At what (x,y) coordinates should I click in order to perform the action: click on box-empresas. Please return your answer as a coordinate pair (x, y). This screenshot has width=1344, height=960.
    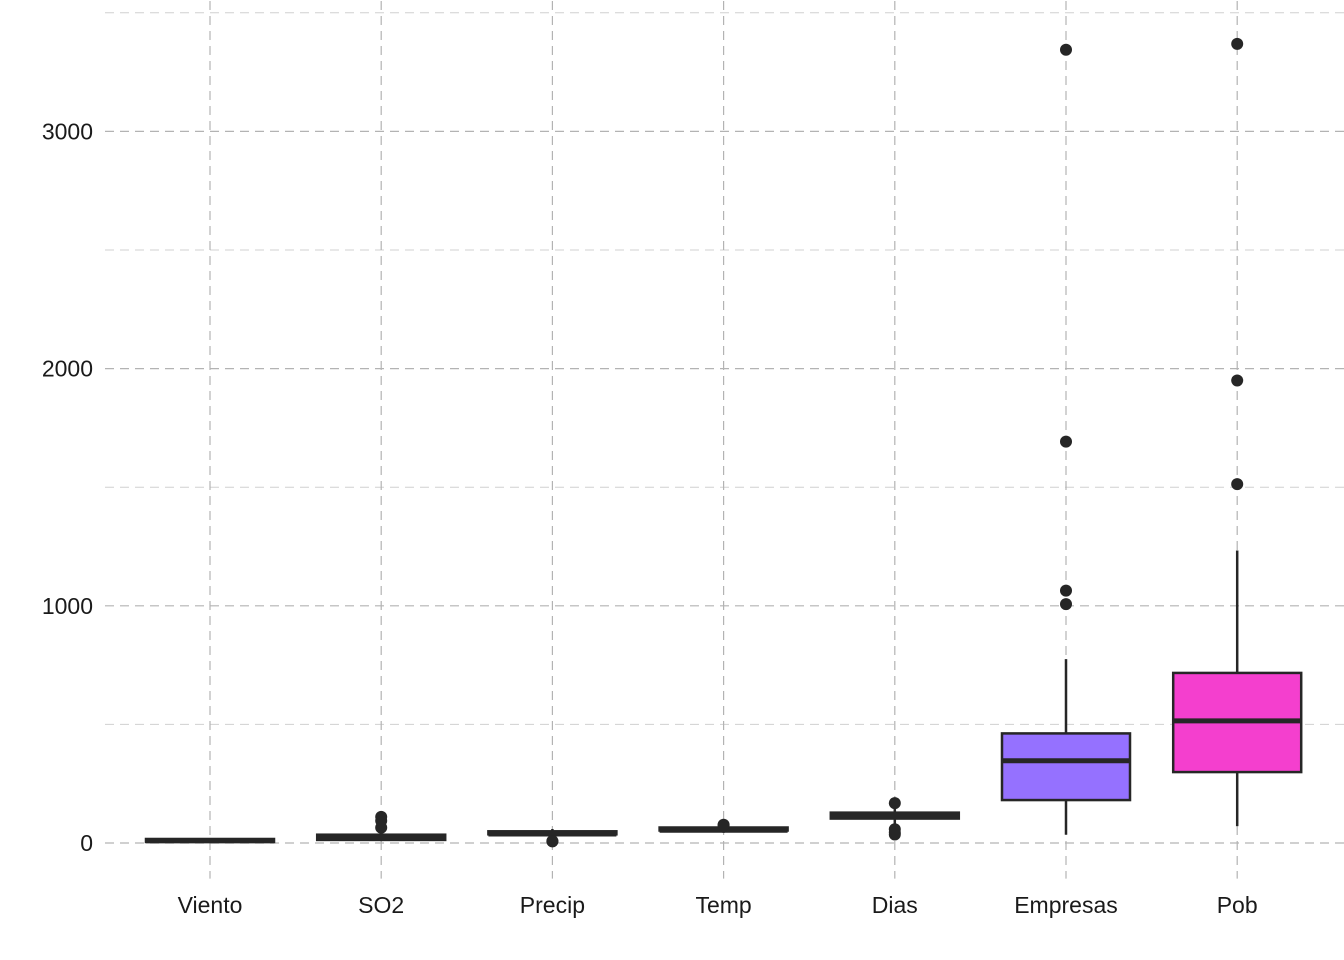
    Looking at the image, I should click on (1066, 439).